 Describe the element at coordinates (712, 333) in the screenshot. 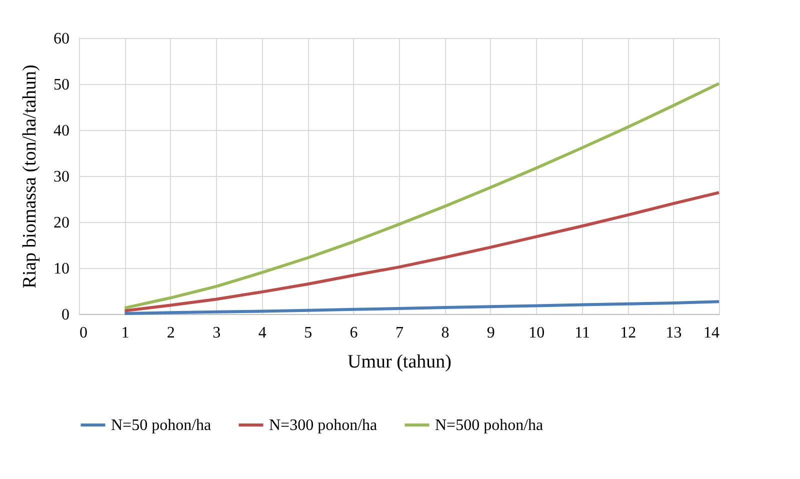

I see `x-tick-label: 14` at that location.